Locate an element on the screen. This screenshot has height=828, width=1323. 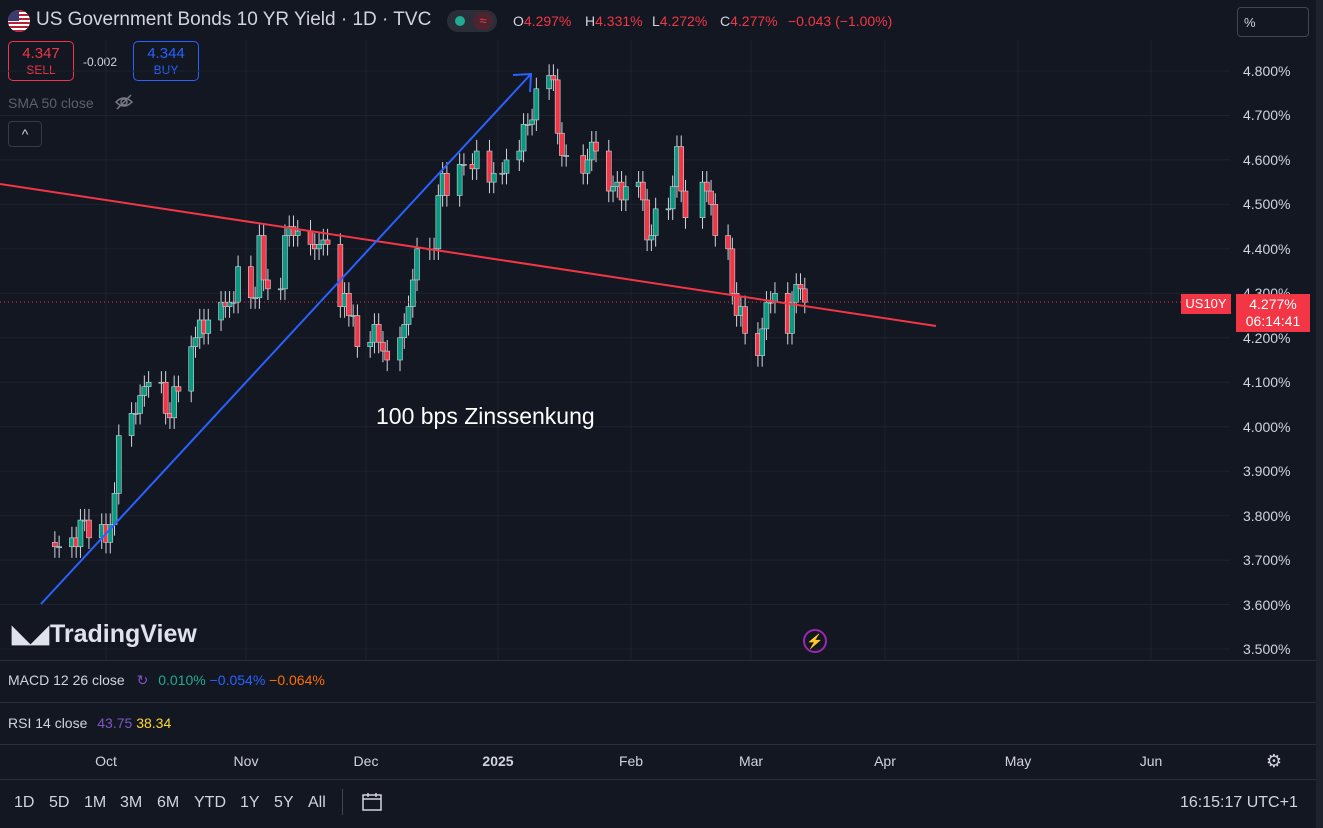
utc-clock: 16:15:17 UTC+1 is located at coordinates (1239, 802).